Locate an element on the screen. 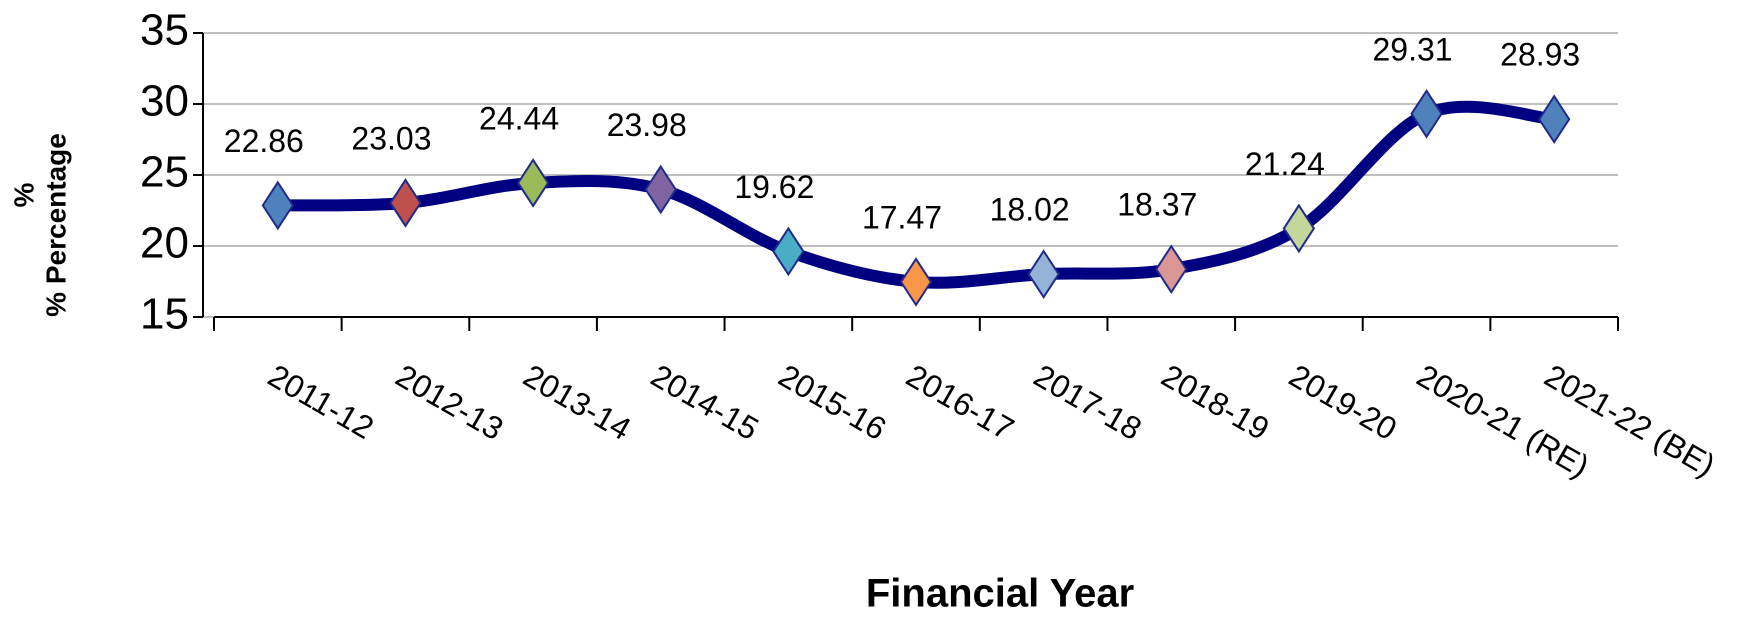 The height and width of the screenshot is (620, 1740). x-tick-label: 2014-15 is located at coordinates (705, 402).